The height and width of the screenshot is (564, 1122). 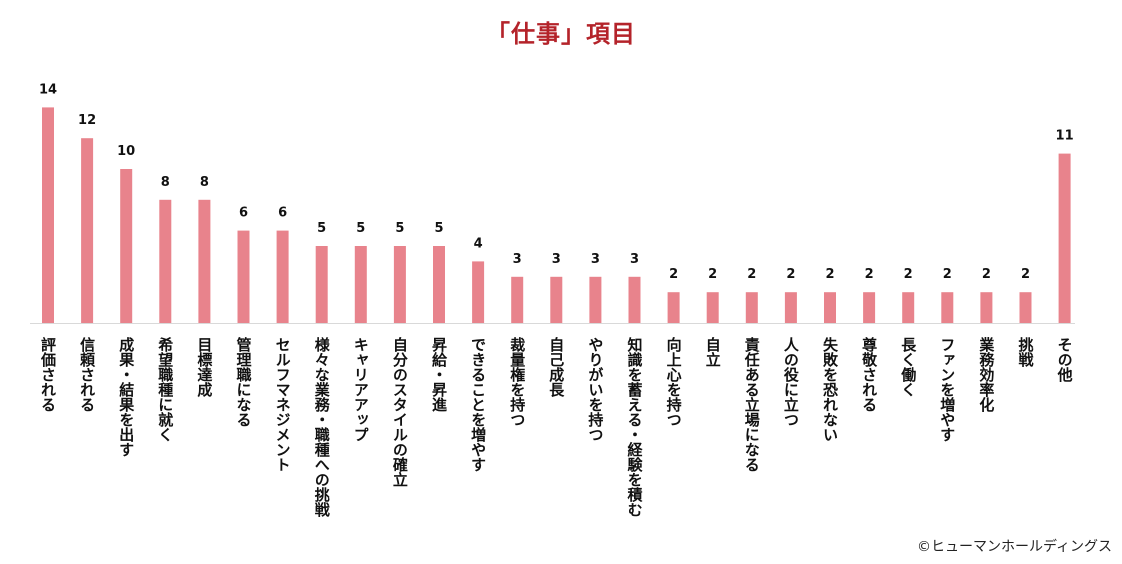 I want to click on category-label-7: 様々な業務・職種への挑戦, so click(x=322, y=427).